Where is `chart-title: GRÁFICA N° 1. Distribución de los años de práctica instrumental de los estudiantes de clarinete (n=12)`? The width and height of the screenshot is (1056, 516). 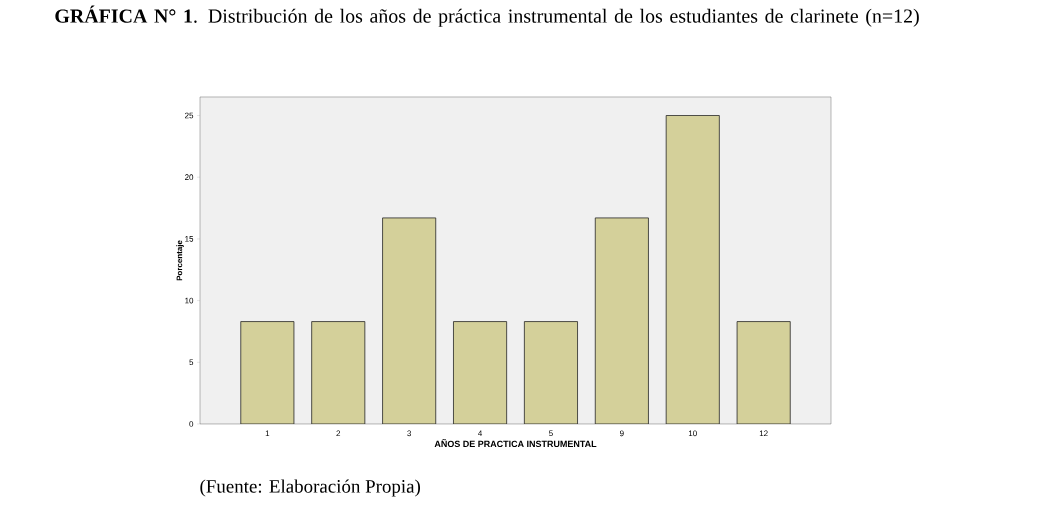
chart-title: GRÁFICA N° 1. Distribución de los años de práctica instrumental de los estudiantes de clarinete (n=12) is located at coordinates (487, 16).